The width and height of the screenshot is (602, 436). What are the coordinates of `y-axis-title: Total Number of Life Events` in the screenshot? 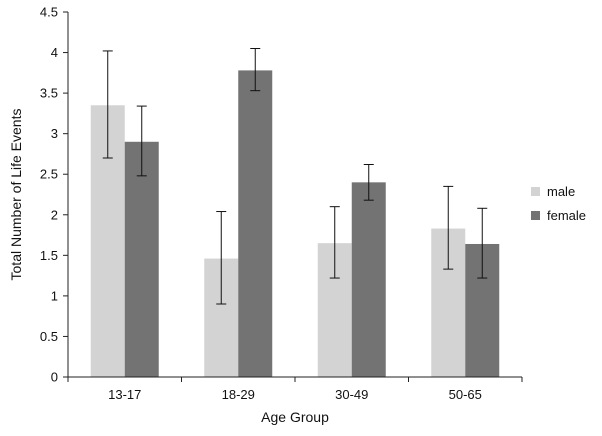 It's located at (16, 195).